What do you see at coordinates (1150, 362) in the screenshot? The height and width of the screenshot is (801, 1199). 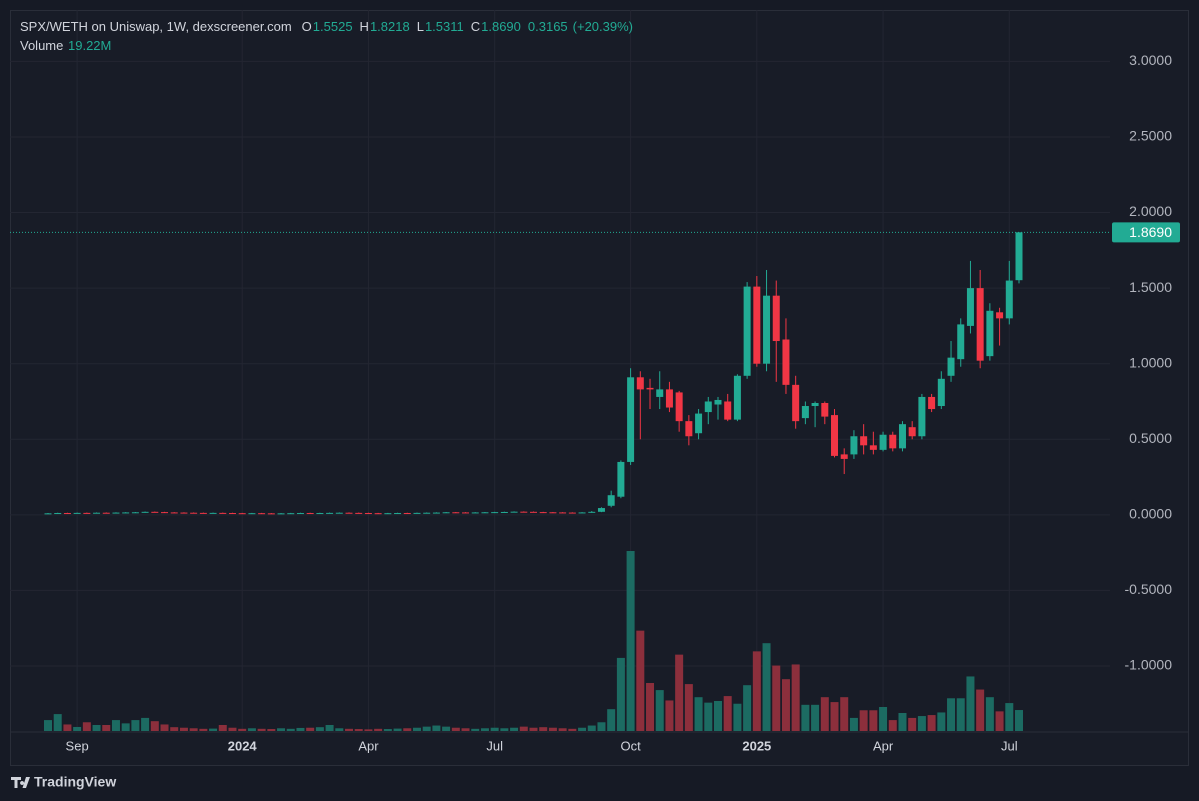 I see `y-tick-label: 1.0000` at bounding box center [1150, 362].